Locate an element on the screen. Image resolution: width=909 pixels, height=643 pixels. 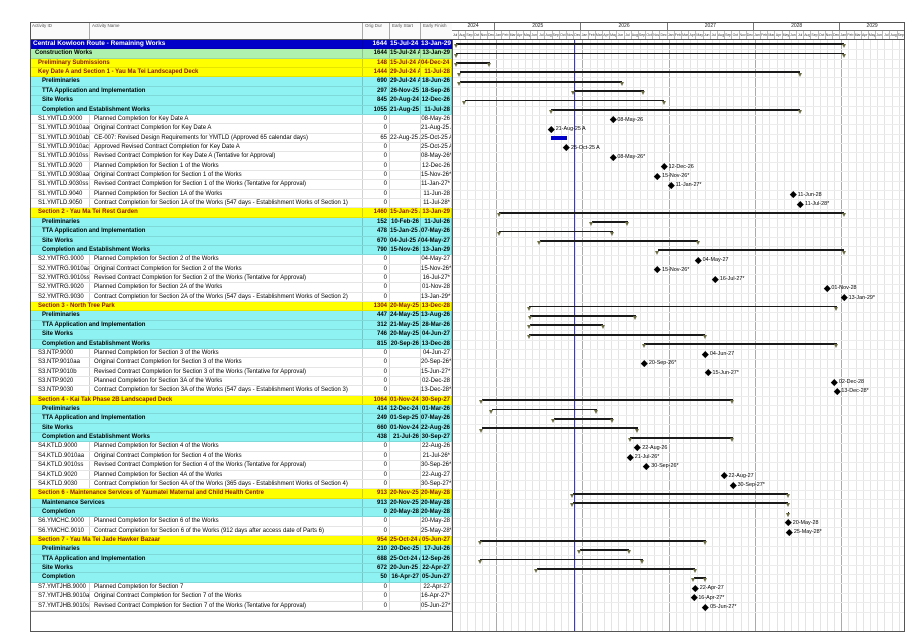
column-header-early-finish: Early Finish is located at coordinates (435, 25).